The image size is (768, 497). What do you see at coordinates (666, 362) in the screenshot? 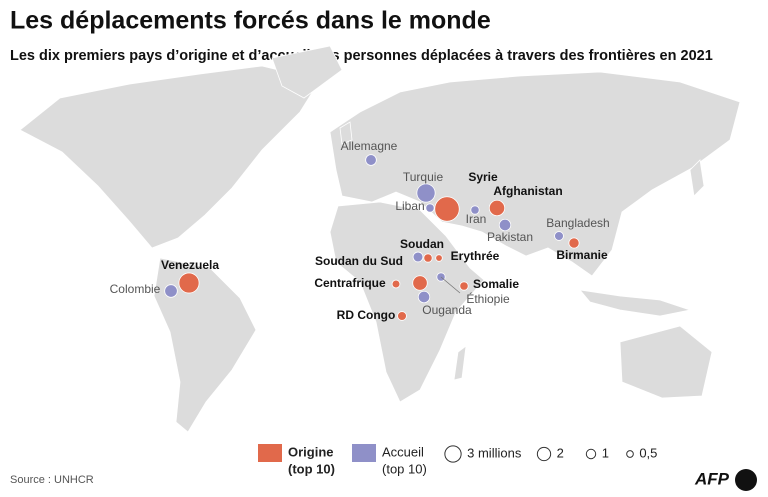
I see `australia` at bounding box center [666, 362].